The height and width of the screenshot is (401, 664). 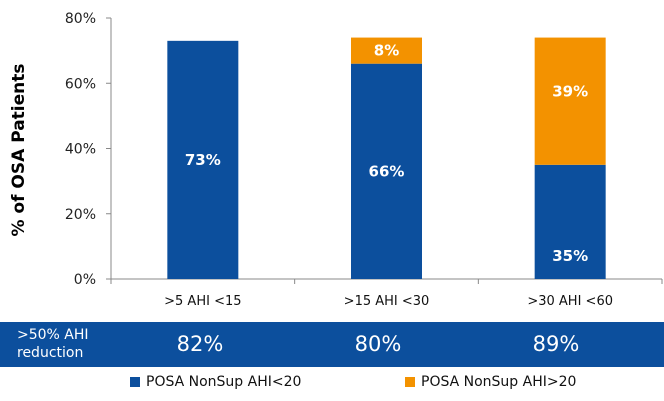 What do you see at coordinates (224, 382) in the screenshot?
I see `legend-label: POSA NonSup AHI<20` at bounding box center [224, 382].